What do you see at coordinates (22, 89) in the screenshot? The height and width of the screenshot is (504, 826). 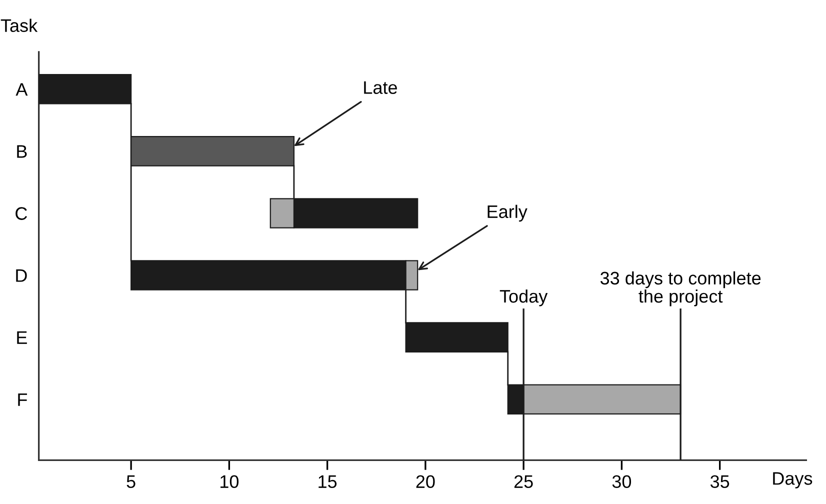 I see `y-tick-label: A` at bounding box center [22, 89].